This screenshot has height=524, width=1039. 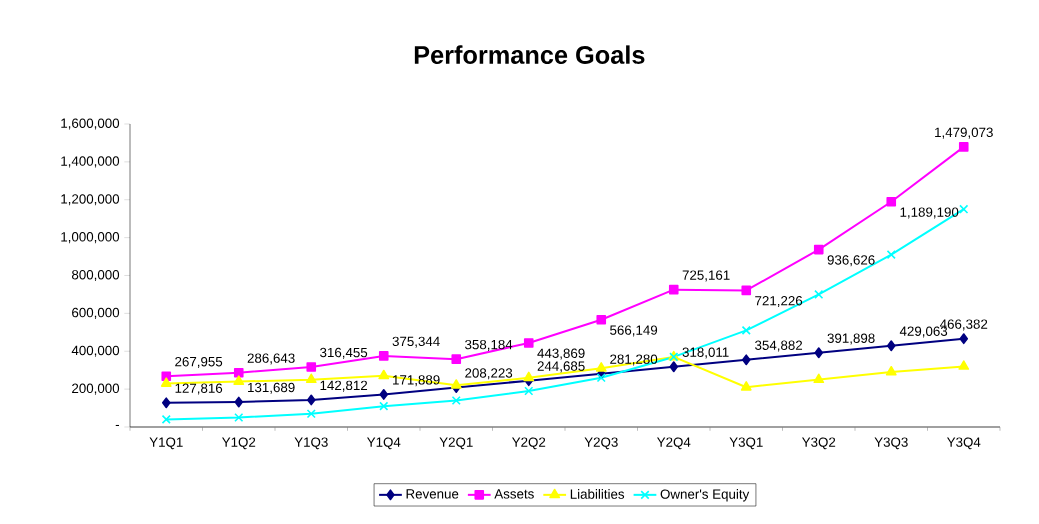 I want to click on y-tick-label: 1,200,000, so click(x=90, y=200).